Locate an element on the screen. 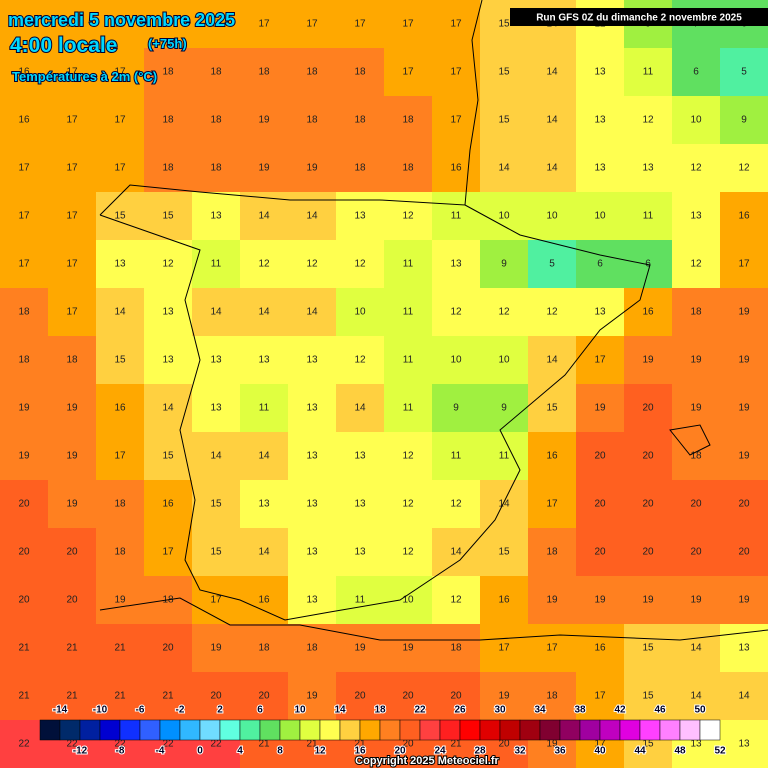 This screenshot has width=768, height=768. date: mercredi 5 novembre 2025 is located at coordinates (121, 20).